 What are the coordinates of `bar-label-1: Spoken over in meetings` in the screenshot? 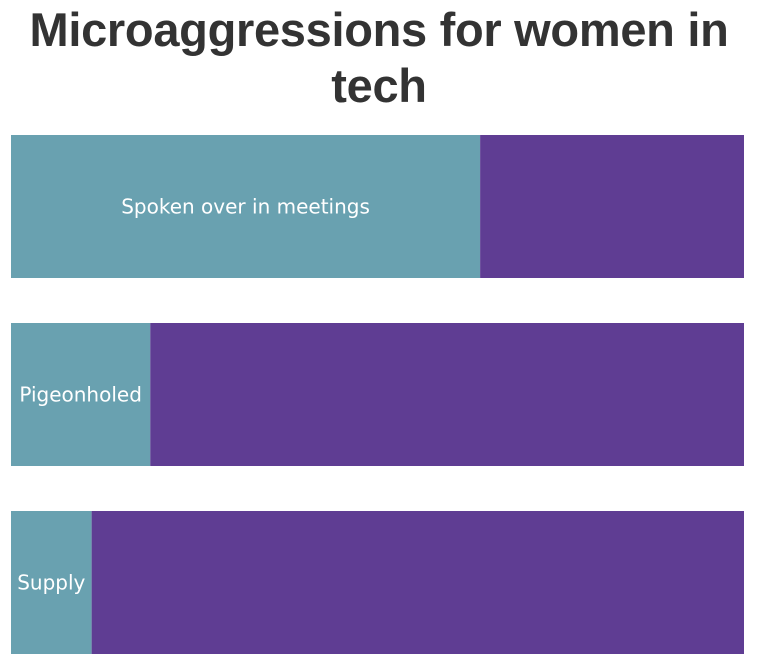 It's located at (245, 207).